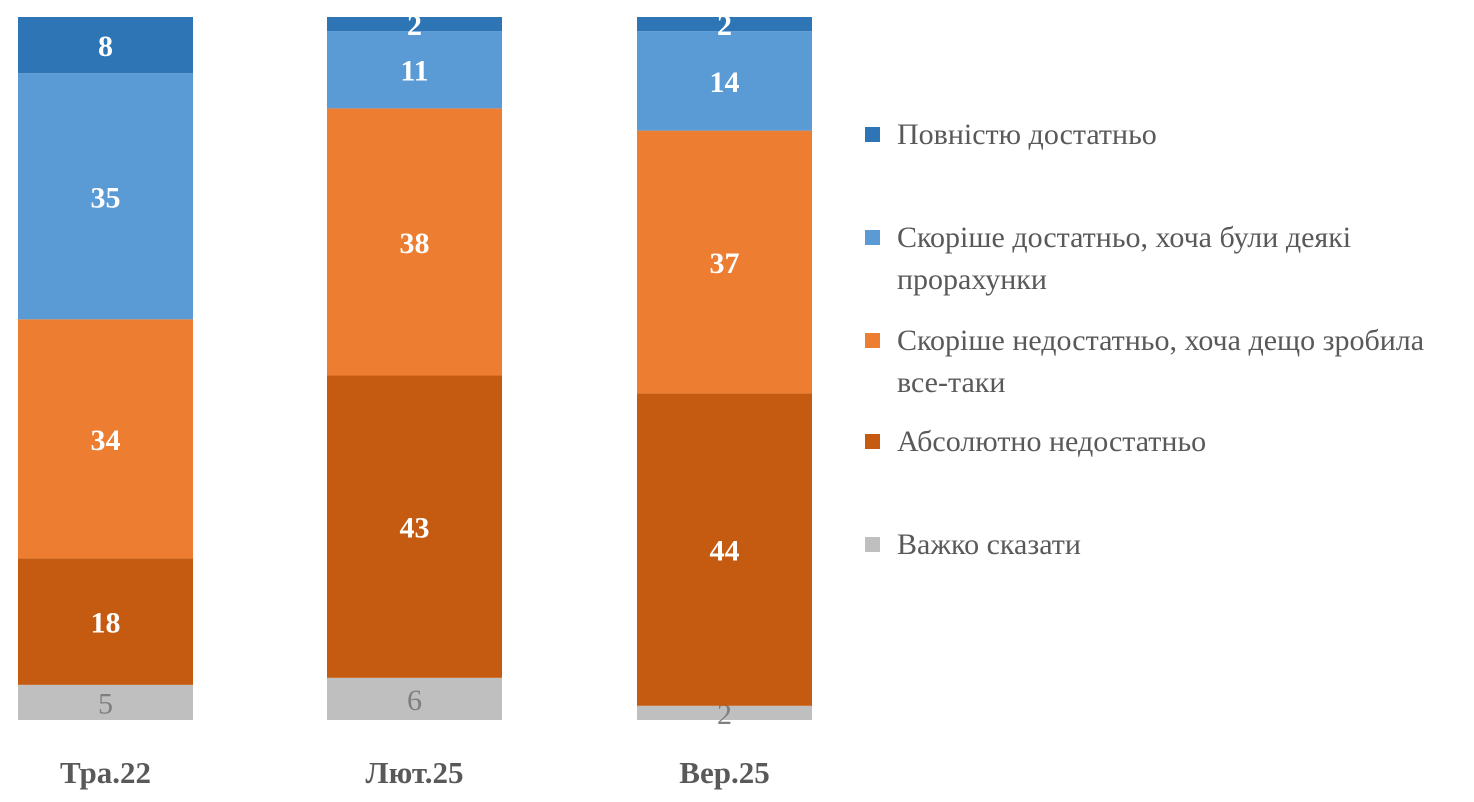 Image resolution: width=1474 pixels, height=802 pixels. What do you see at coordinates (414, 772) in the screenshot?
I see `category-label: Лют.25` at bounding box center [414, 772].